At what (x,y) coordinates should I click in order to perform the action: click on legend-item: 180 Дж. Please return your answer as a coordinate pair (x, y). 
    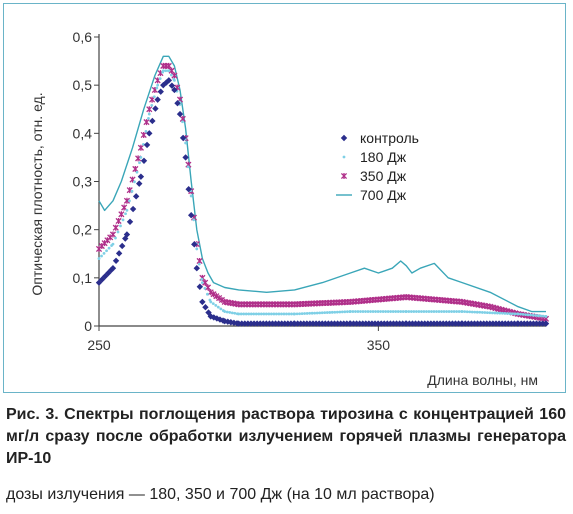
    Looking at the image, I should click on (374, 157).